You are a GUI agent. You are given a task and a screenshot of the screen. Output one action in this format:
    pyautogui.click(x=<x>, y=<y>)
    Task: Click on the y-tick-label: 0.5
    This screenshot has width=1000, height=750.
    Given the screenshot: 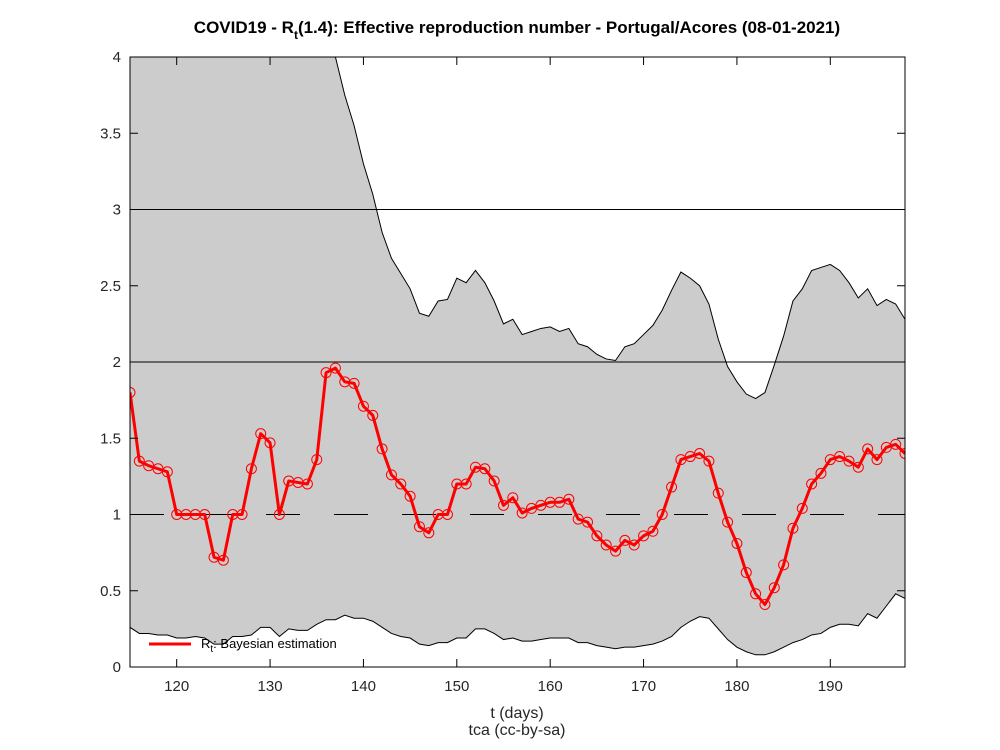 What is the action you would take?
    pyautogui.click(x=110, y=591)
    